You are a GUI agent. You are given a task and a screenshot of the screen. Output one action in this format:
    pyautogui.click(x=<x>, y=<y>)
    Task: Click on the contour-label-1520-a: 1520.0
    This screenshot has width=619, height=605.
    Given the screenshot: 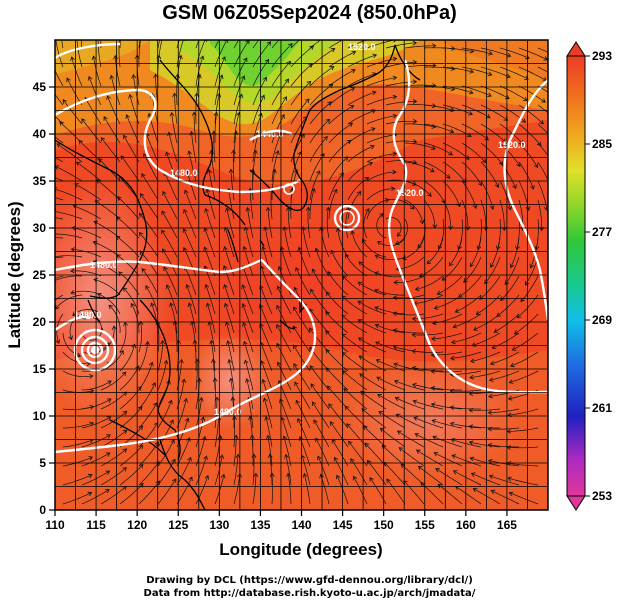 What is the action you would take?
    pyautogui.click(x=410, y=193)
    